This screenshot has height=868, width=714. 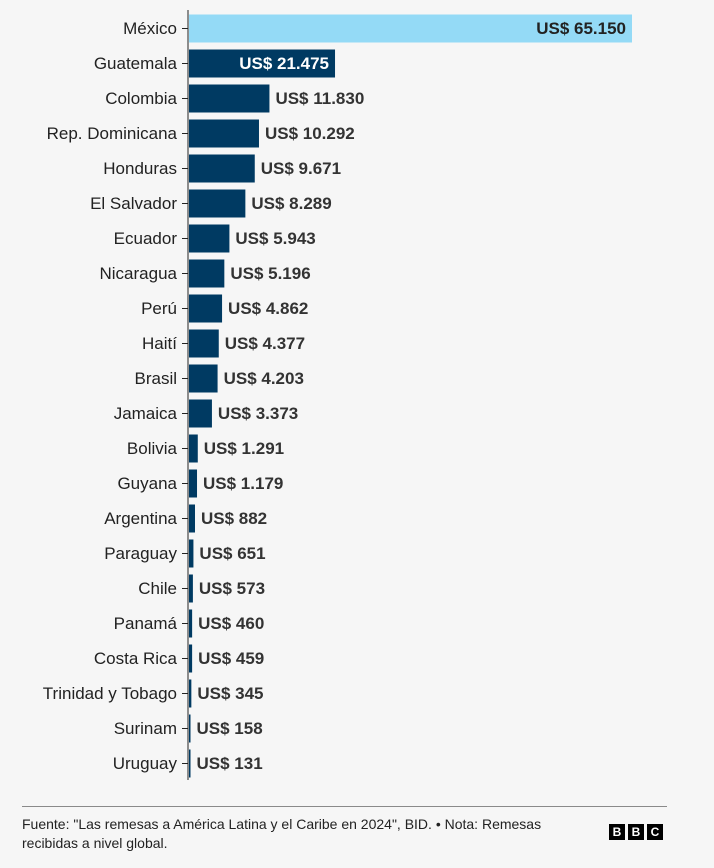 I want to click on bar-guyana, so click(x=193, y=483).